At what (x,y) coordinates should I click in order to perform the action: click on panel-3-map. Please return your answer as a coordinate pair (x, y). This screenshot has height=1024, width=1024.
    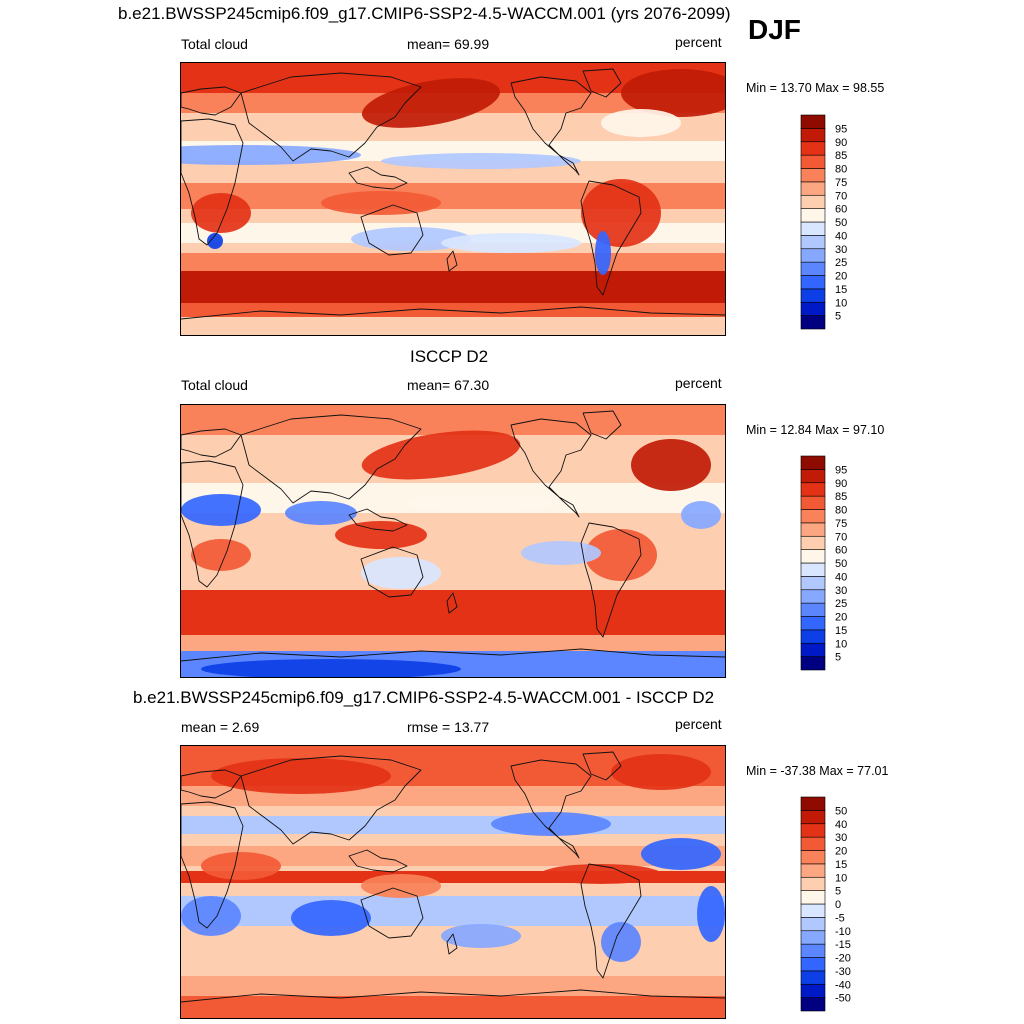
    Looking at the image, I should click on (453, 882).